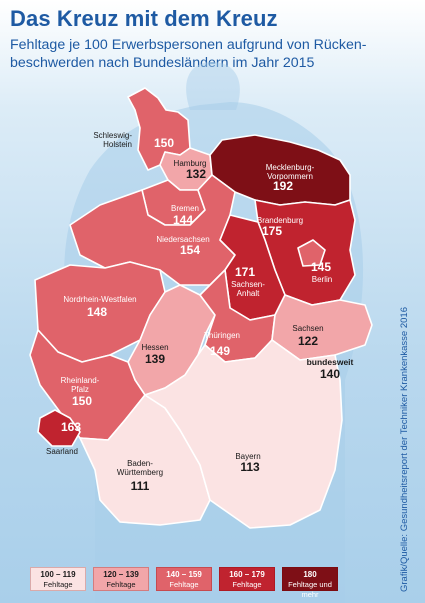 This screenshot has width=425, height=603. Describe the element at coordinates (311, 253) in the screenshot. I see `region-berlin` at that location.